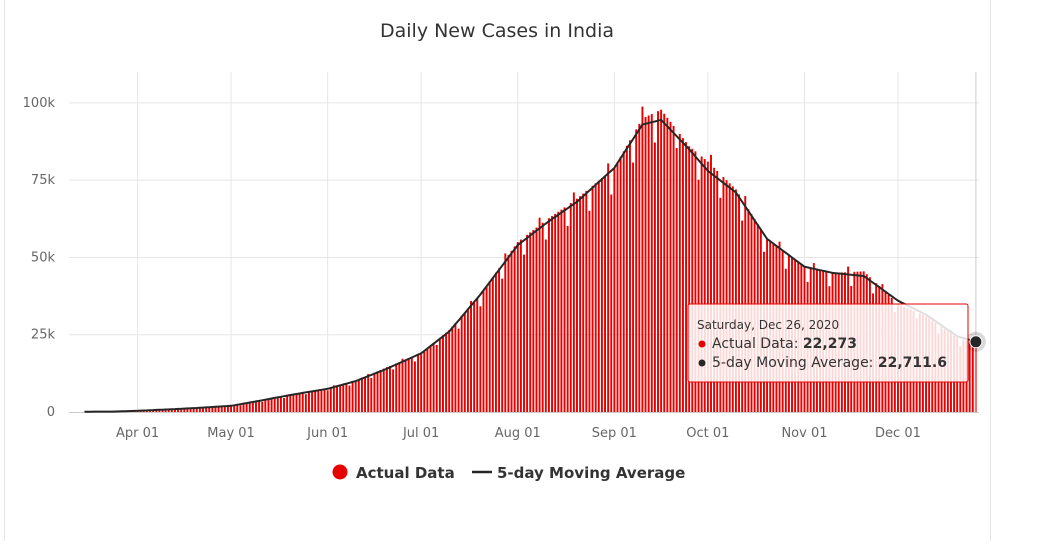 The height and width of the screenshot is (545, 1040). What do you see at coordinates (497, 31) in the screenshot?
I see `chart-title: Daily New Cases in India` at bounding box center [497, 31].